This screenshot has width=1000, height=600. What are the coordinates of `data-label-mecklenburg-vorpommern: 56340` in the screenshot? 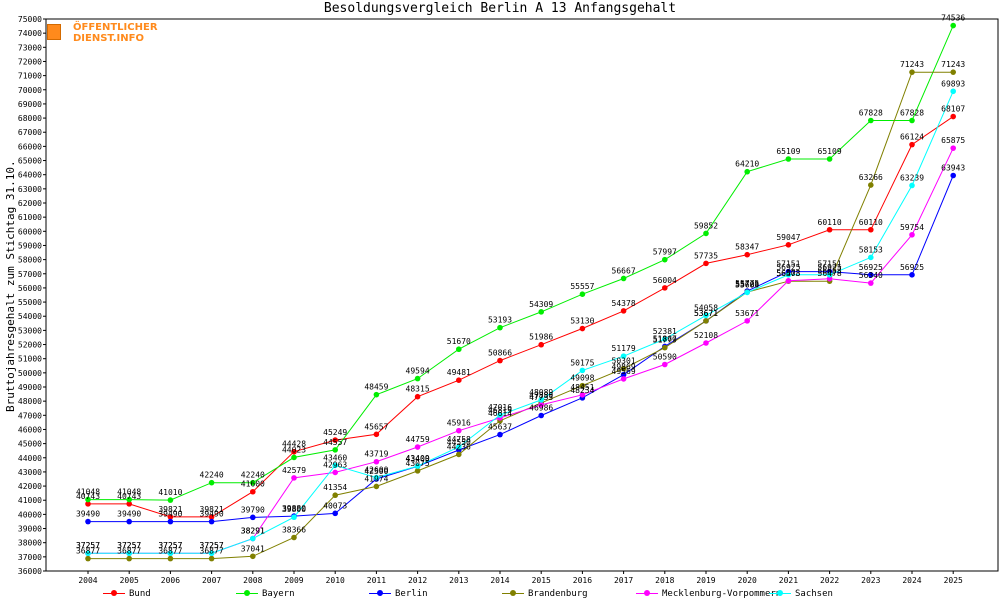 It's located at (871, 275).